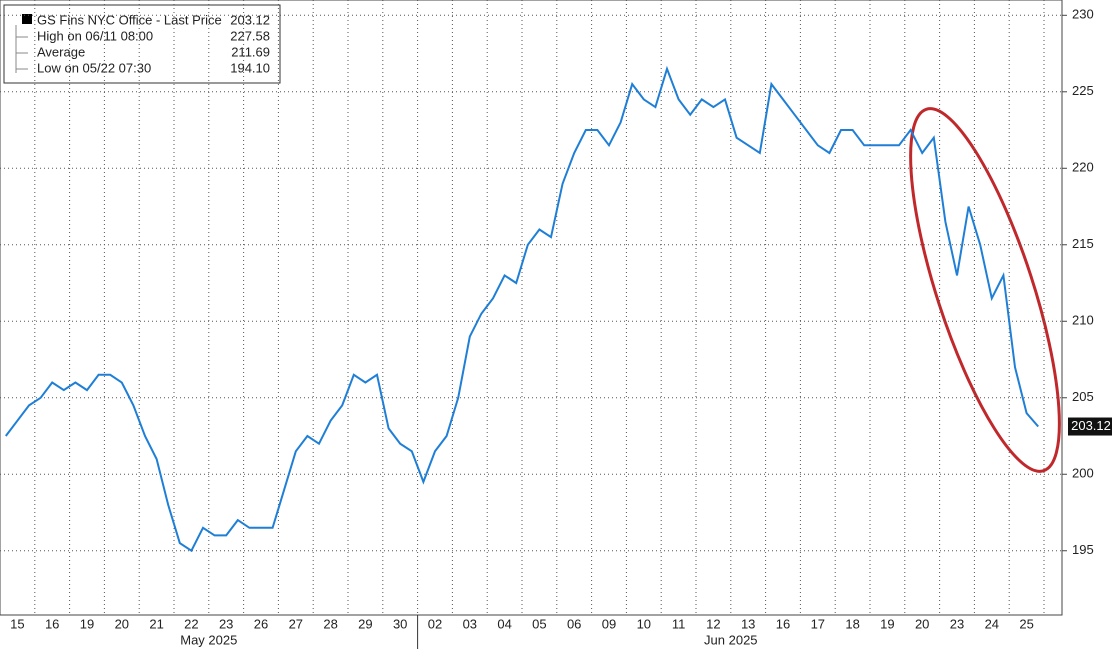 Image resolution: width=1112 pixels, height=649 pixels. Describe the element at coordinates (818, 623) in the screenshot. I see `x-tick-label: 17` at that location.